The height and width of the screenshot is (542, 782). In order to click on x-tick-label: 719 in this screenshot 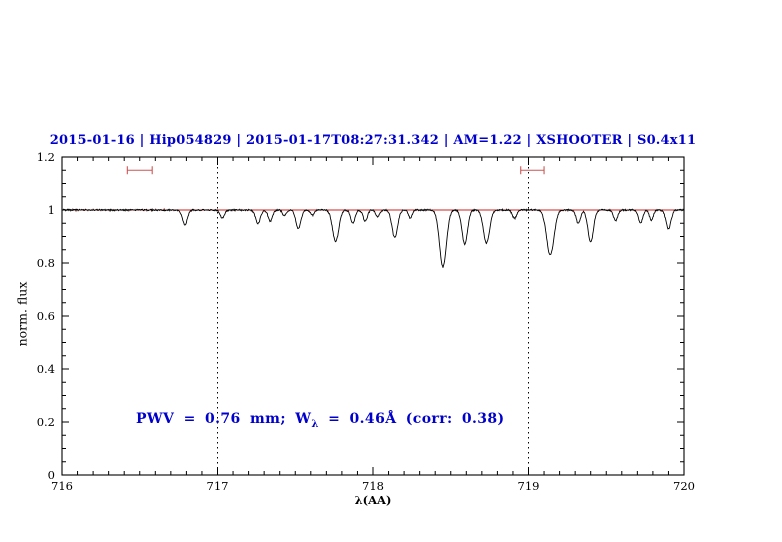, I will do `click(529, 486)`.